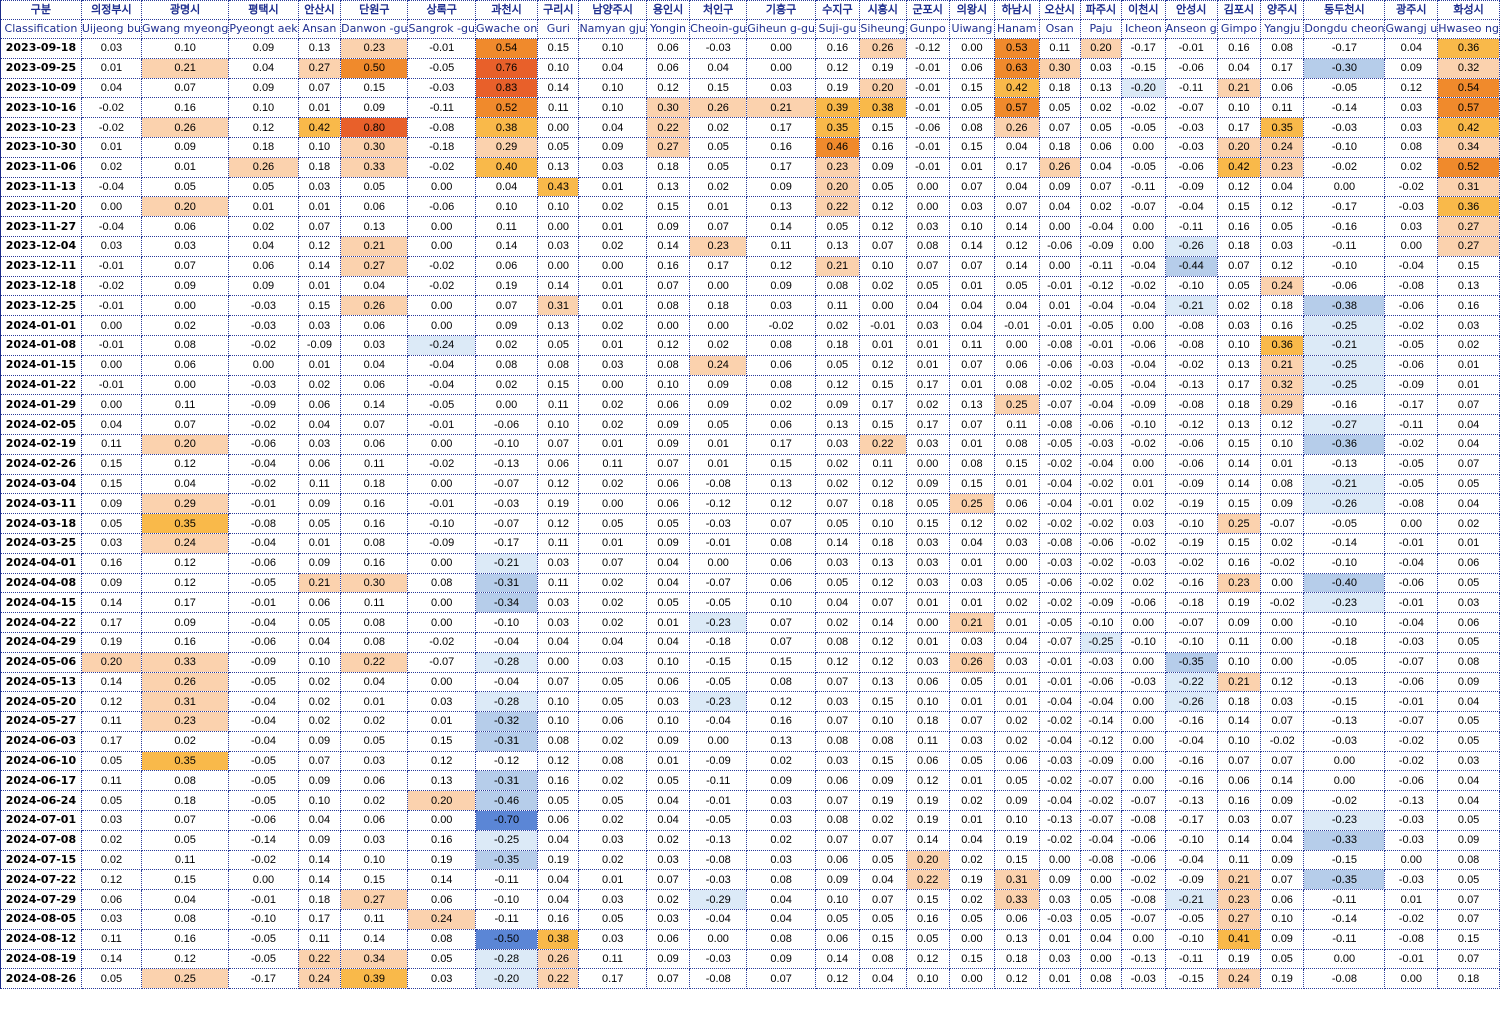 This screenshot has height=1024, width=1500. What do you see at coordinates (41, 504) in the screenshot?
I see `row-date-cell: 2024-03-11` at bounding box center [41, 504].